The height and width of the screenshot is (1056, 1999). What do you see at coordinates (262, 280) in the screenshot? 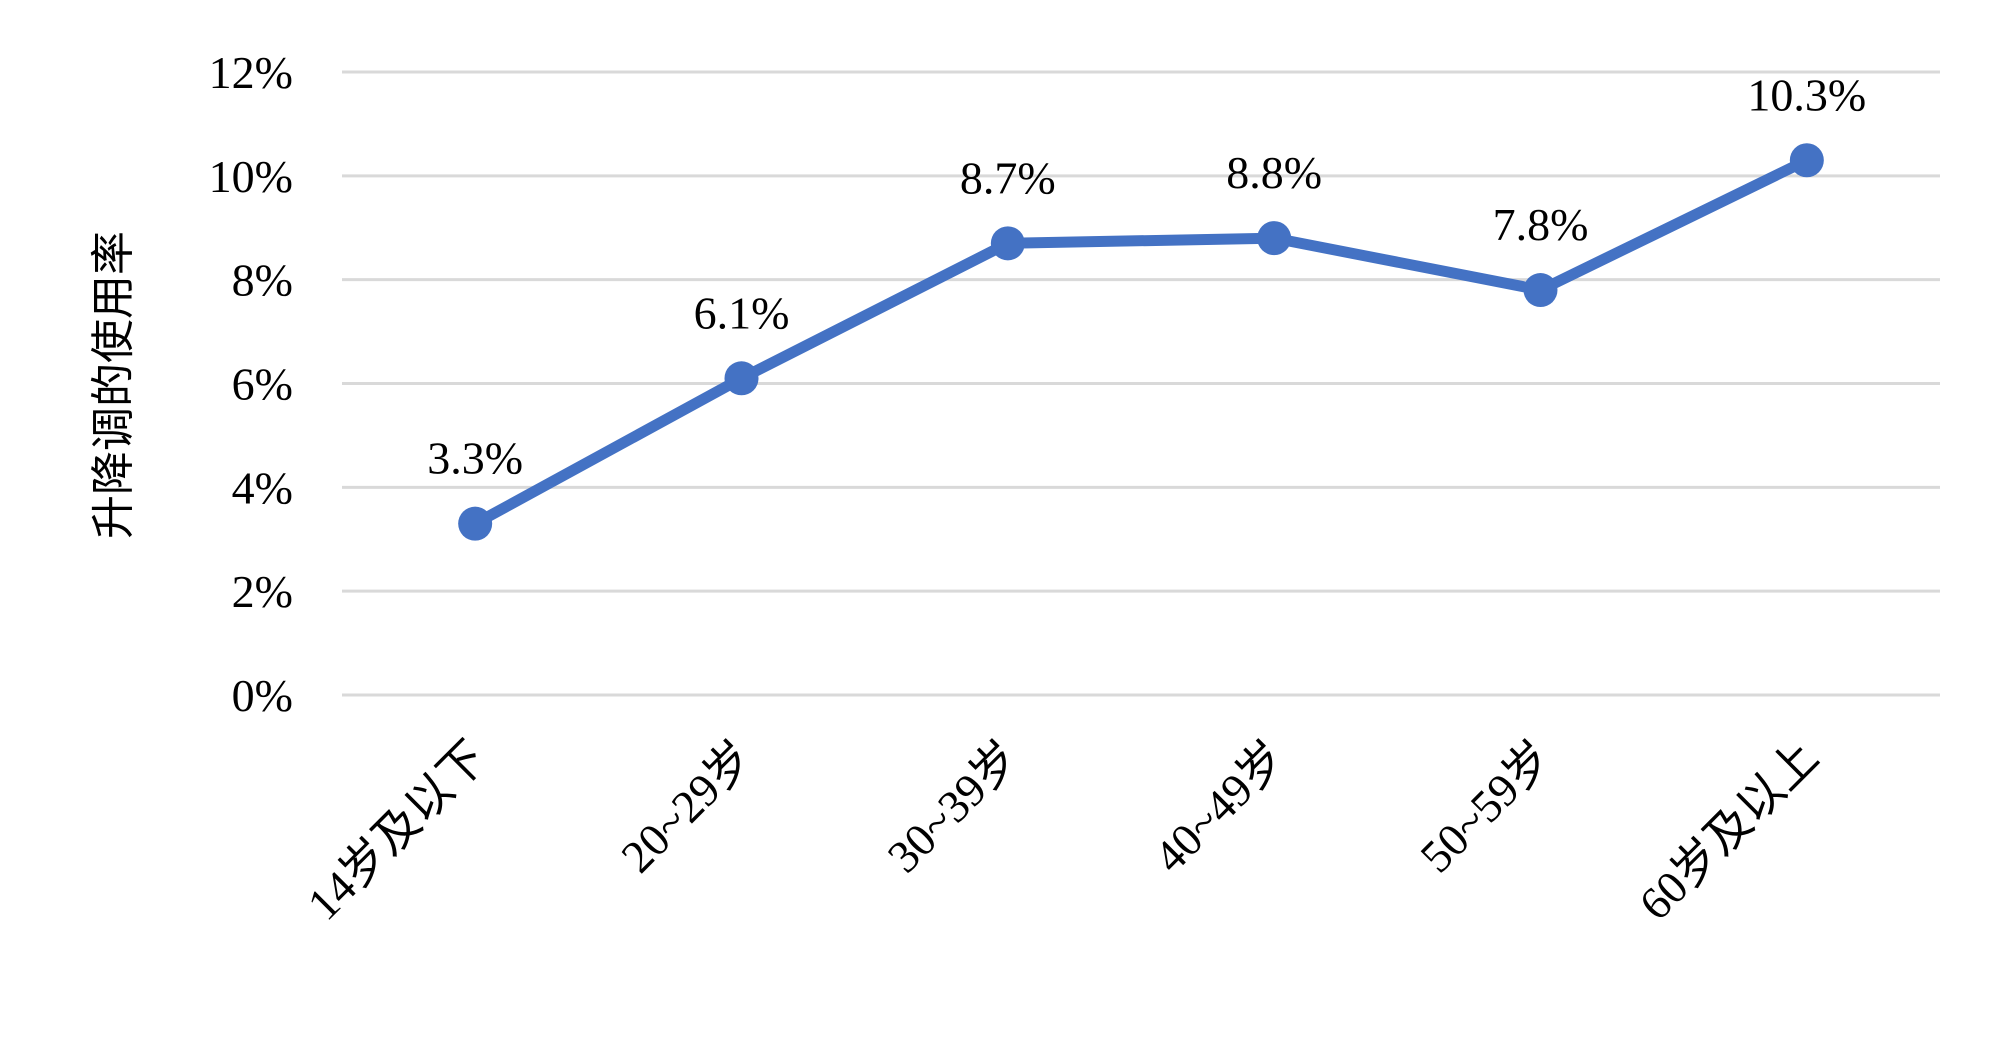
I see `y-tick-label: 8%` at bounding box center [262, 280].